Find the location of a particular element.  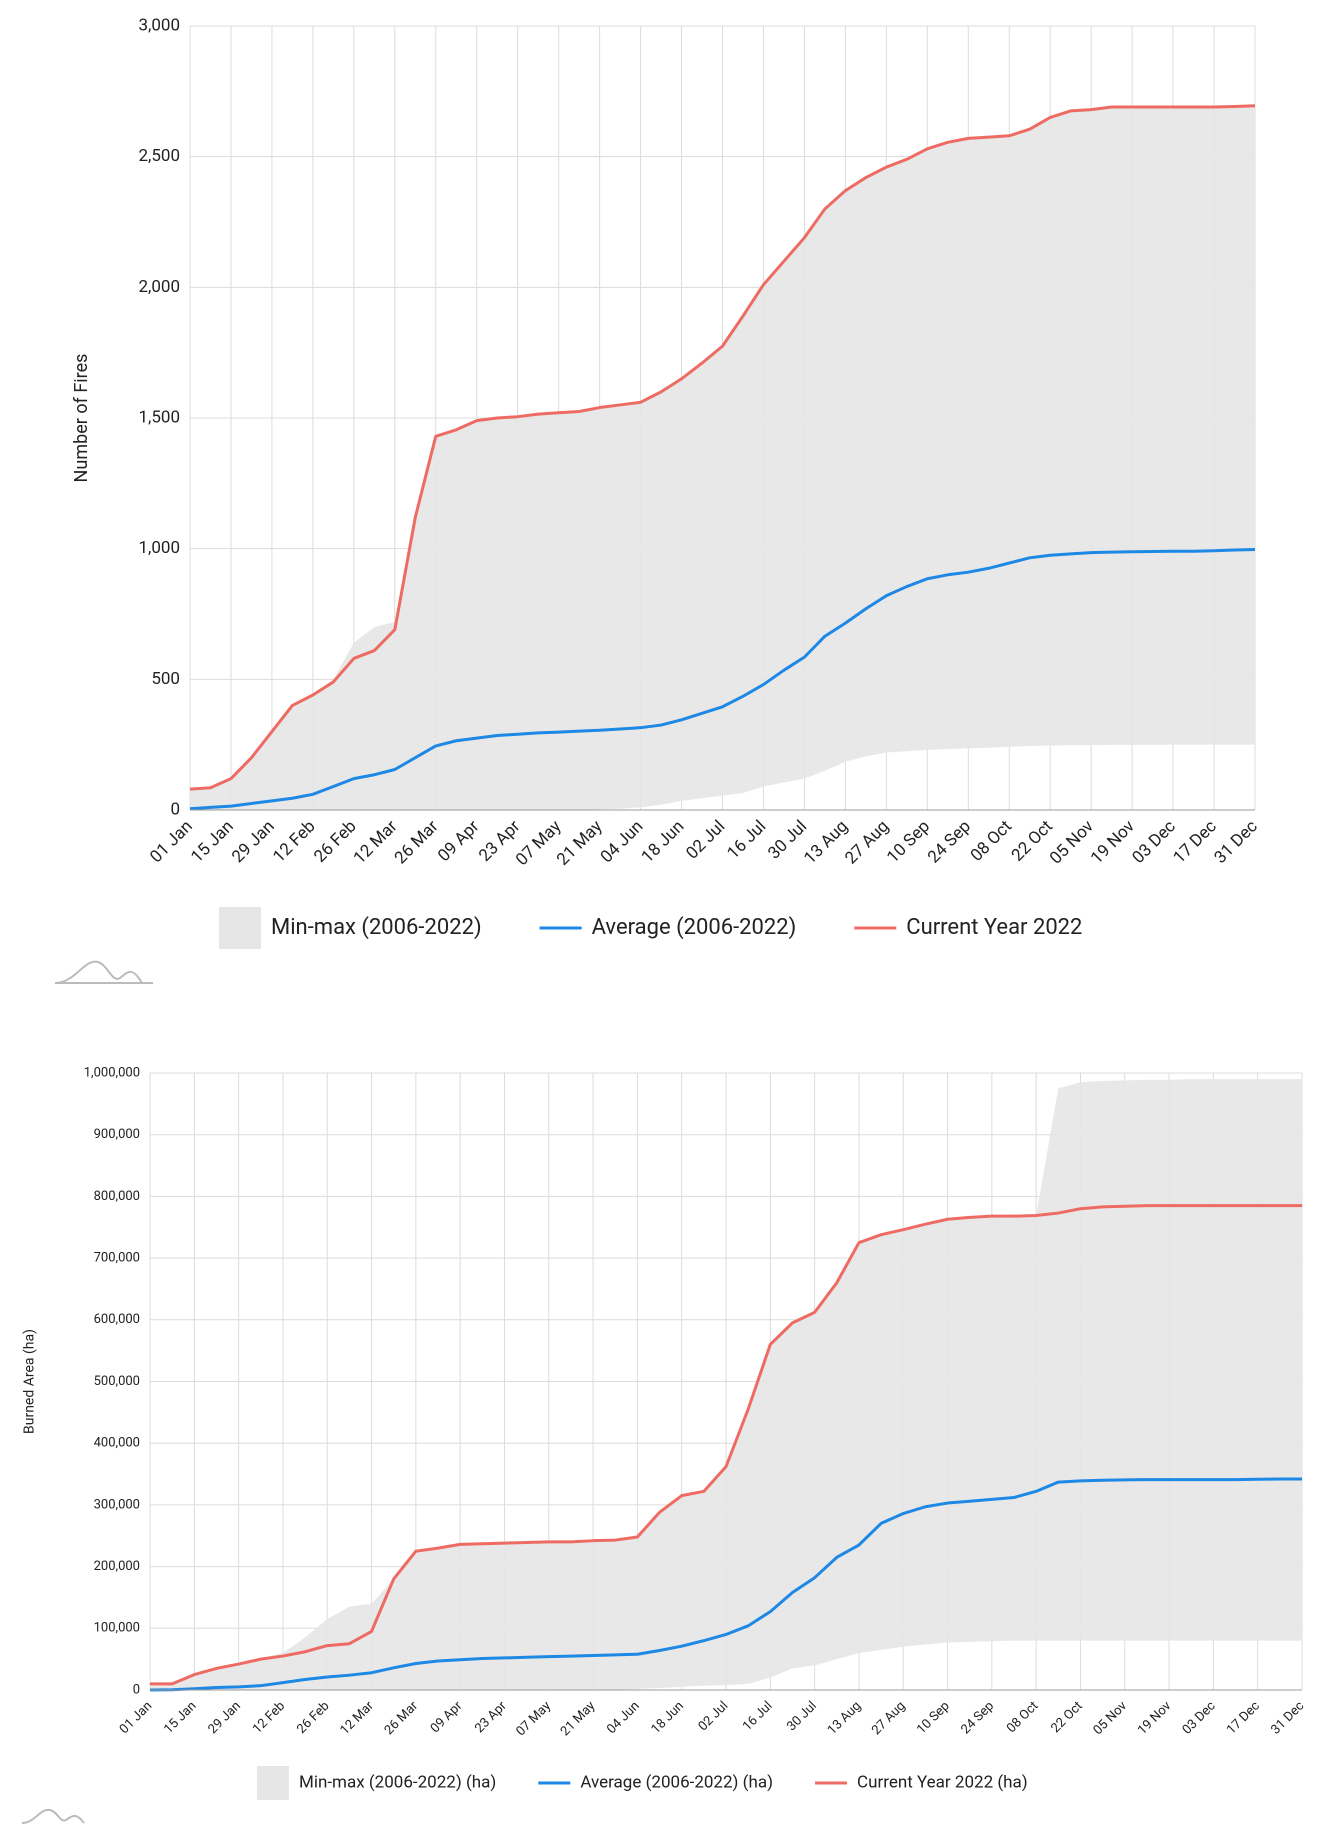

y-tick-label: 600,000 is located at coordinates (117, 1319).